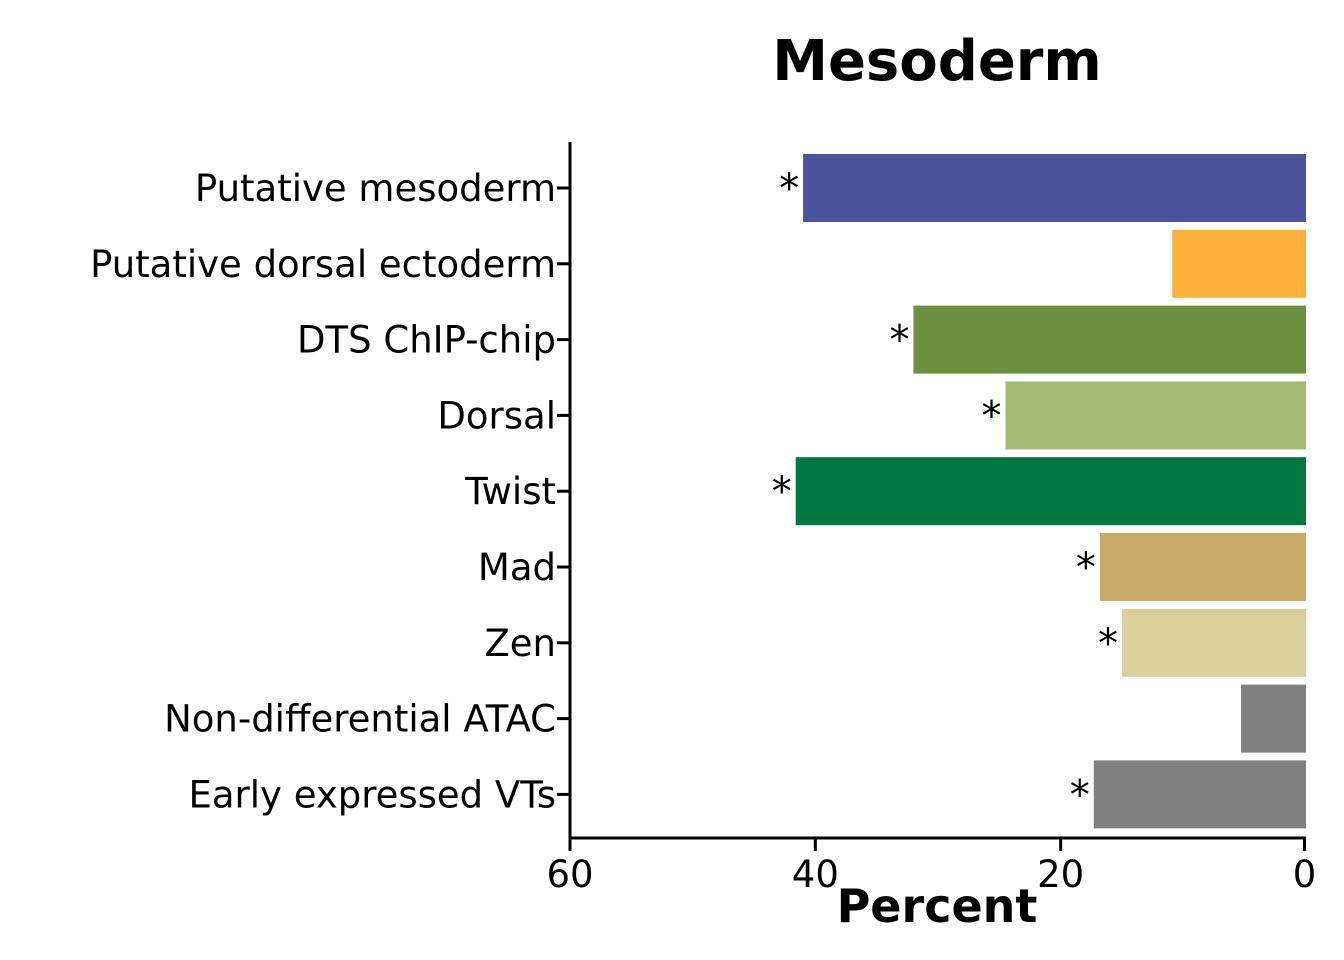  I want to click on category-label-8: Early expressed VTs, so click(373, 794).